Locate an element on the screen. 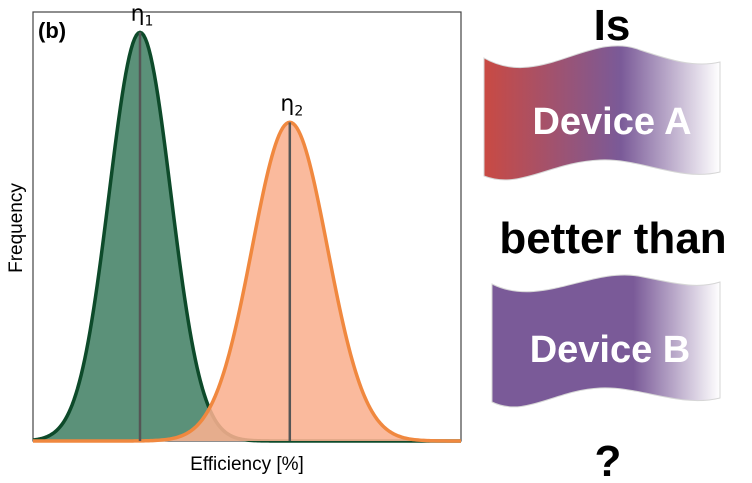  device-a-label: Device A is located at coordinates (611, 122).